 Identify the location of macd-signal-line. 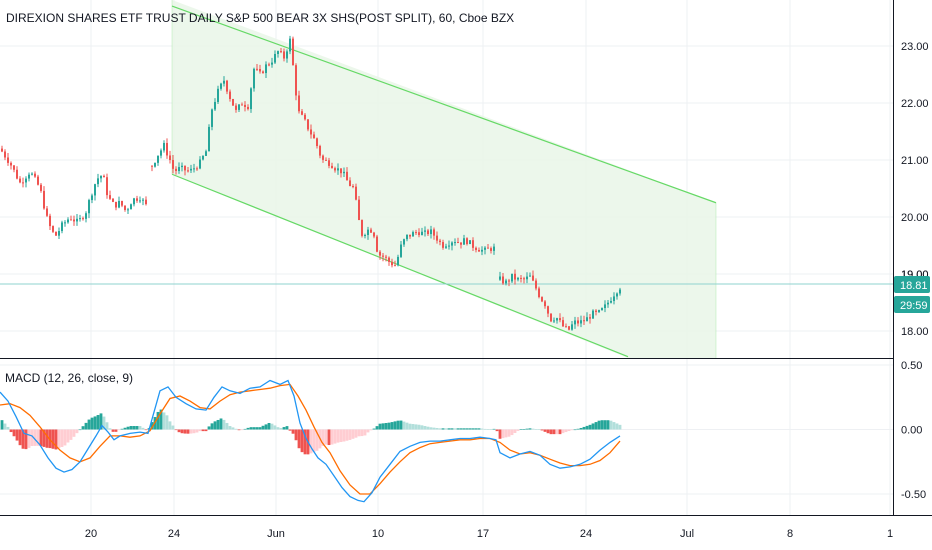
(310, 439).